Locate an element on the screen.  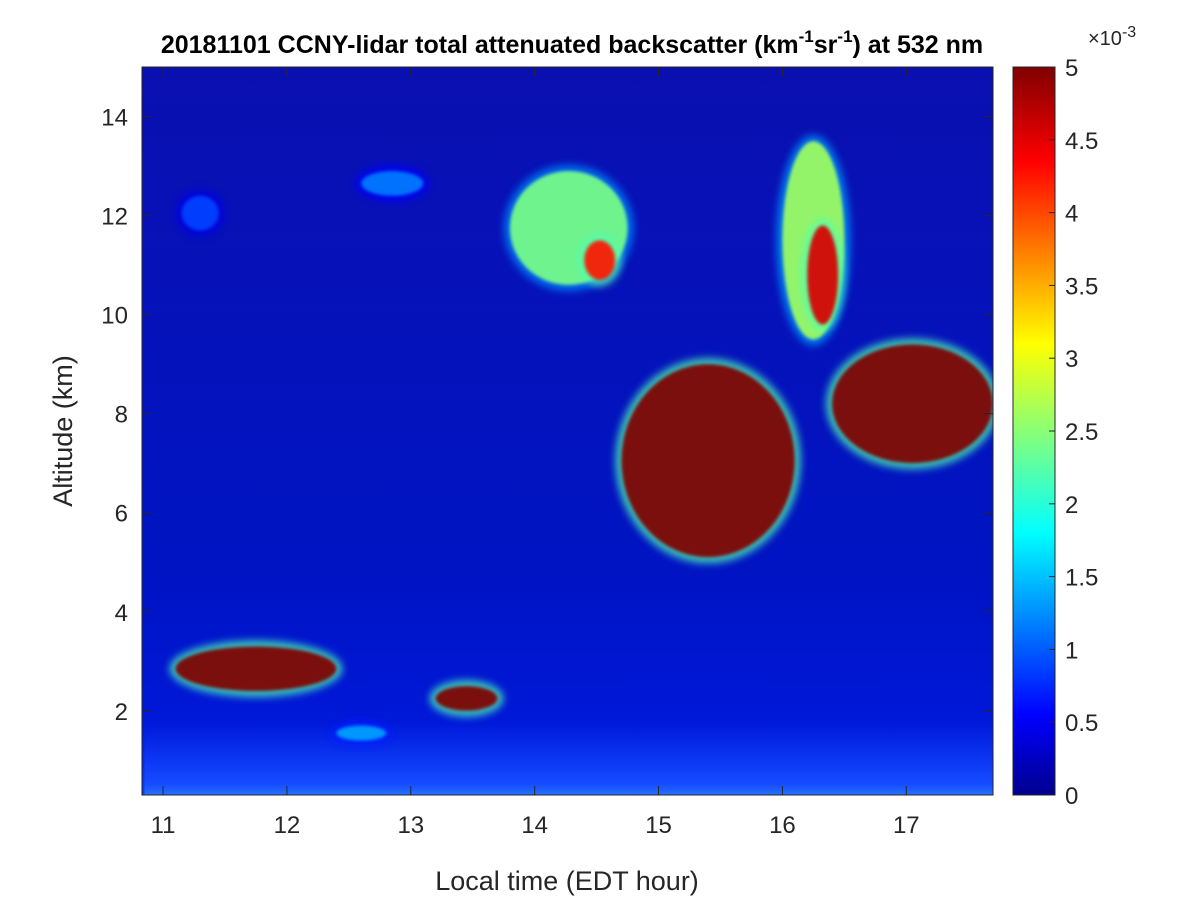
colorbar-tick-label: 2 is located at coordinates (1071, 505).